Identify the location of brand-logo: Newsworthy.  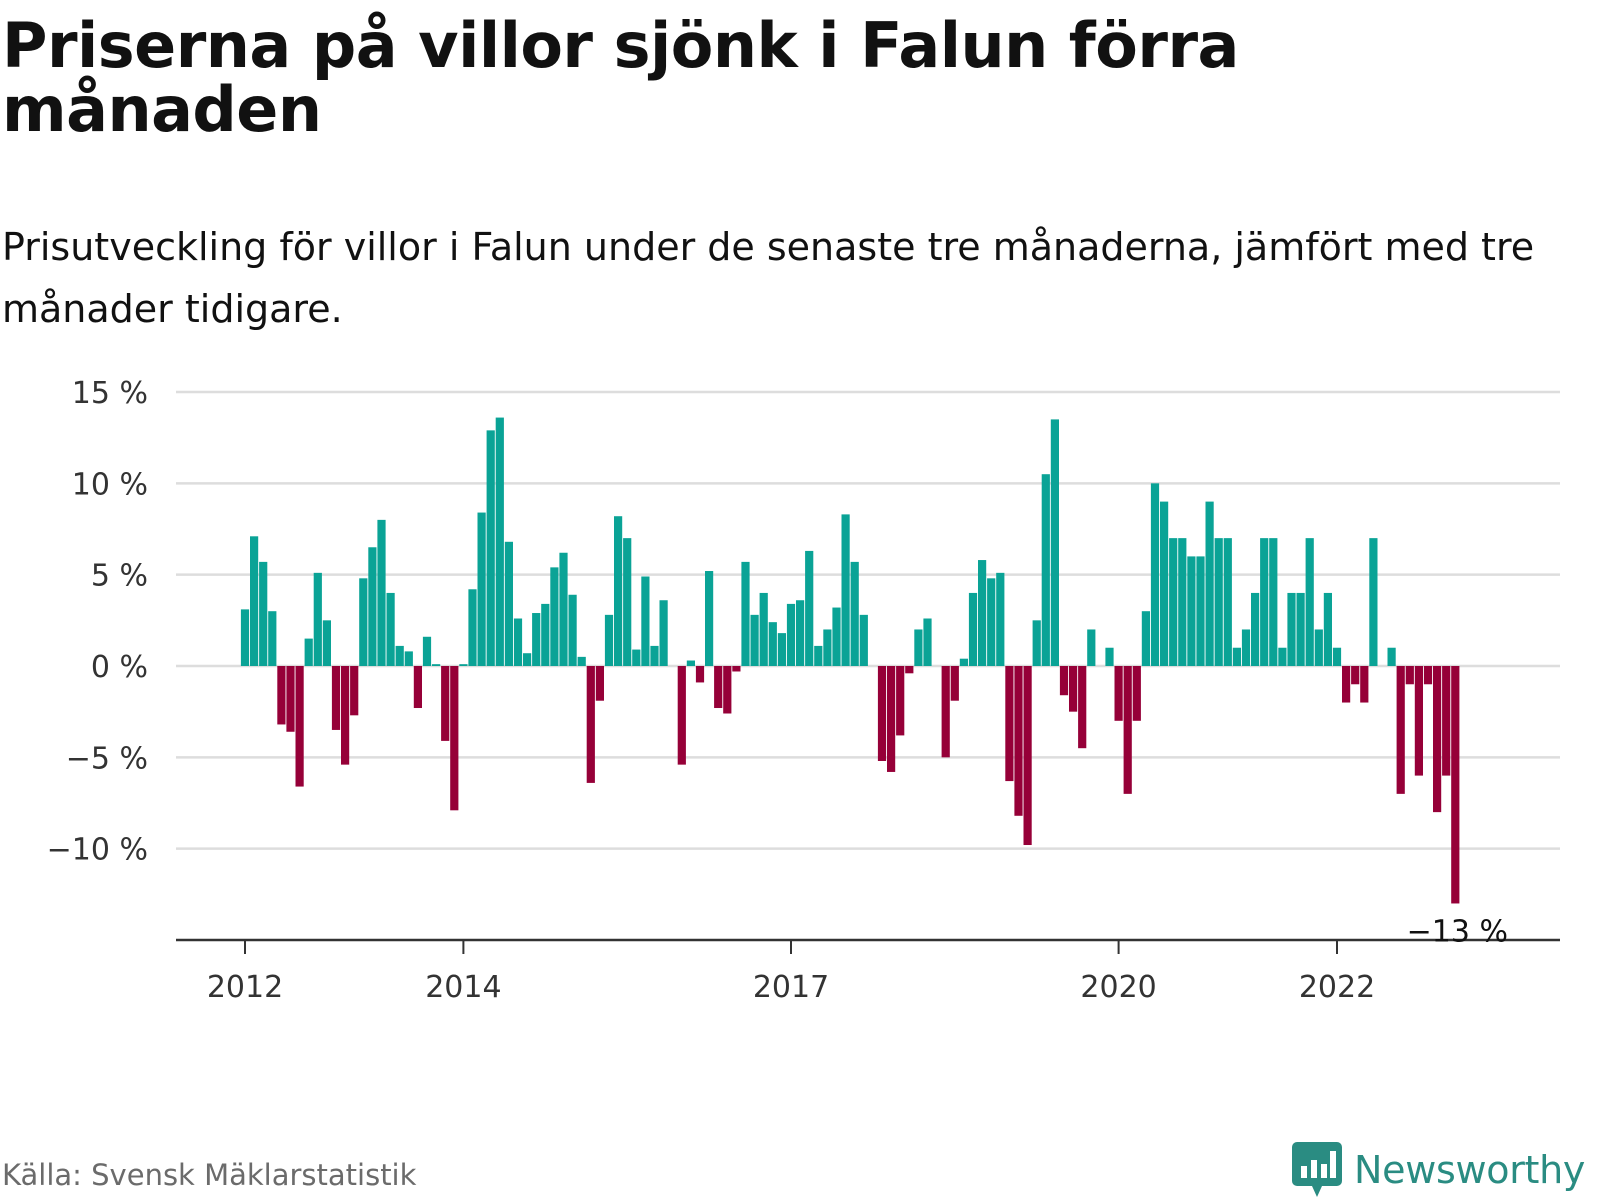
(1438, 1170).